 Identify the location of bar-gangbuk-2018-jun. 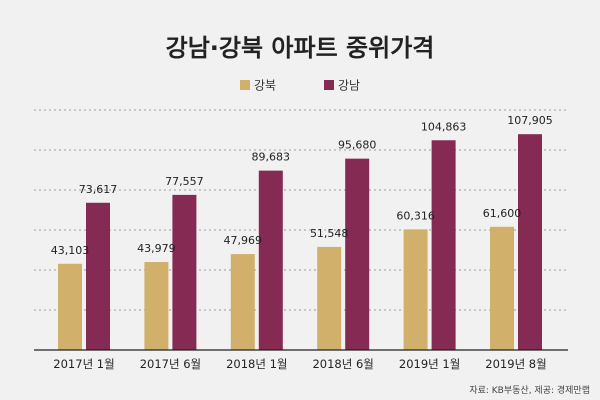
(329, 298).